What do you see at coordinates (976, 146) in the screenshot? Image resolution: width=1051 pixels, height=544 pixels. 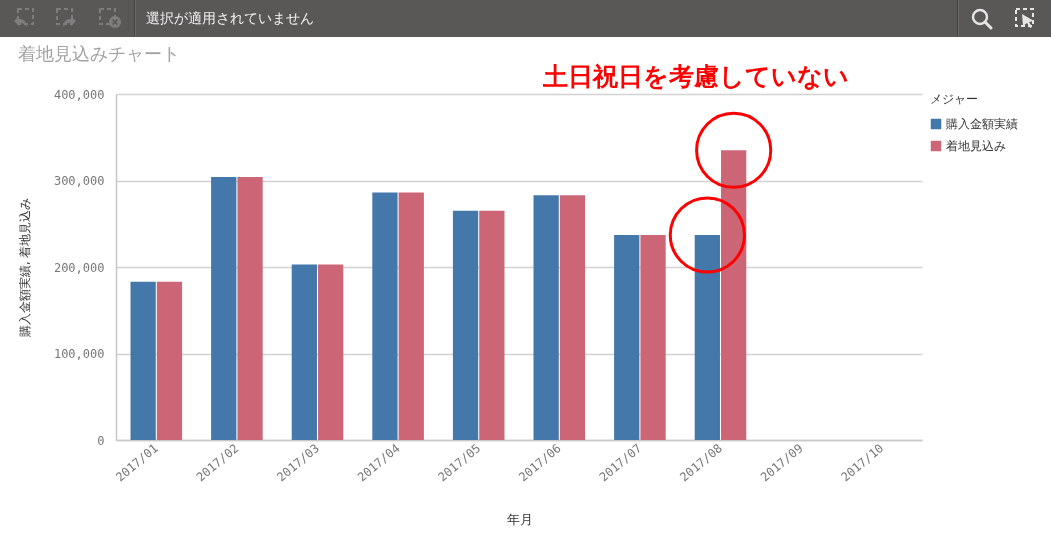 I see `legend-label: 着地見込み` at bounding box center [976, 146].